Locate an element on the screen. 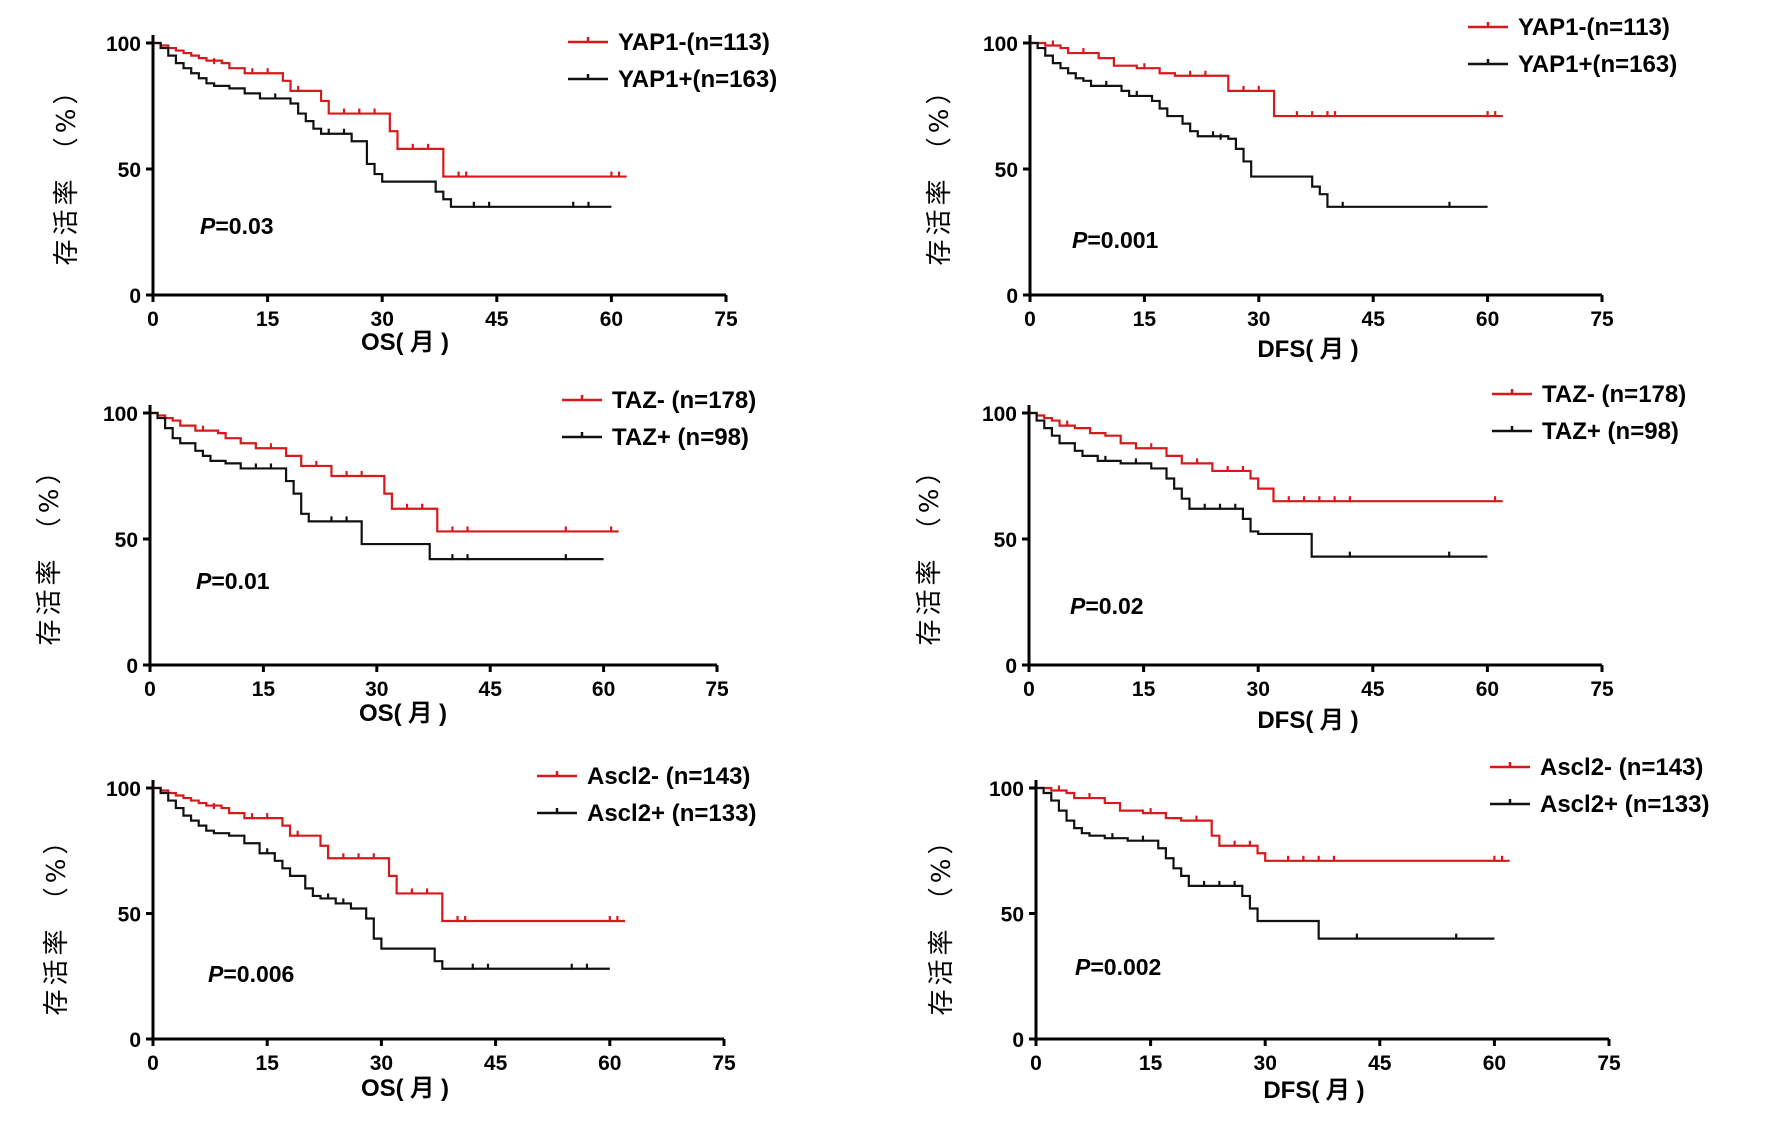 Image resolution: width=1772 pixels, height=1134 pixels. p-value-annotation: P=0.006 is located at coordinates (251, 974).